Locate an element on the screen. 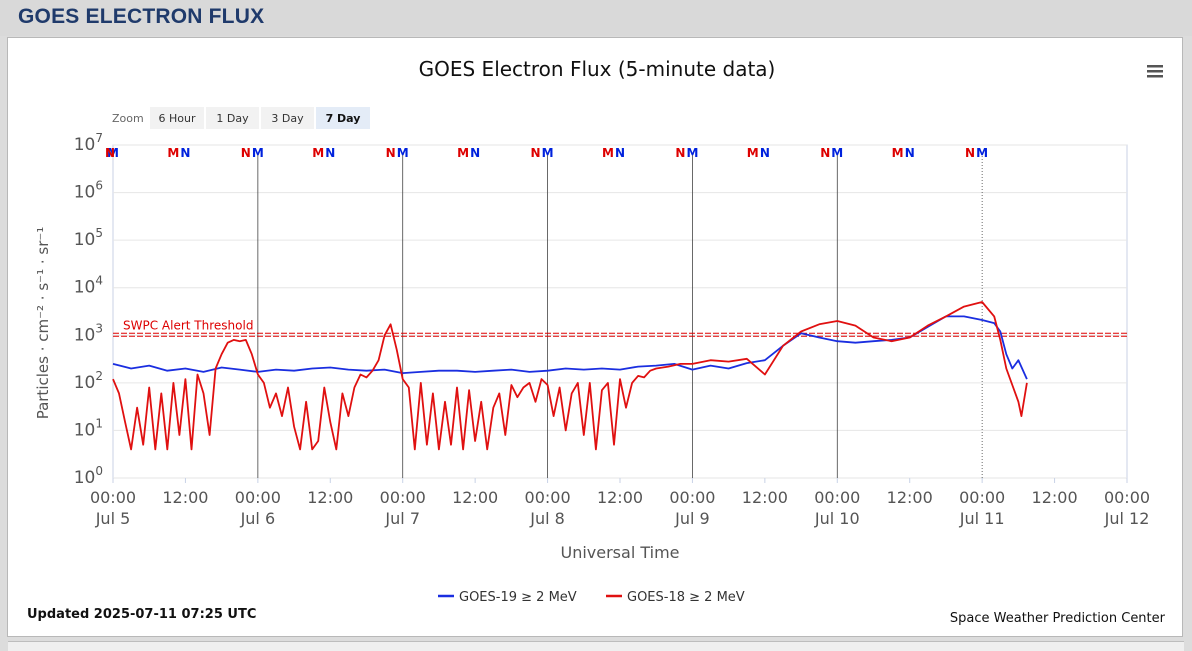 Image resolution: width=1192 pixels, height=651 pixels. zoom-button-6h-label: 6 Hour is located at coordinates (177, 118).